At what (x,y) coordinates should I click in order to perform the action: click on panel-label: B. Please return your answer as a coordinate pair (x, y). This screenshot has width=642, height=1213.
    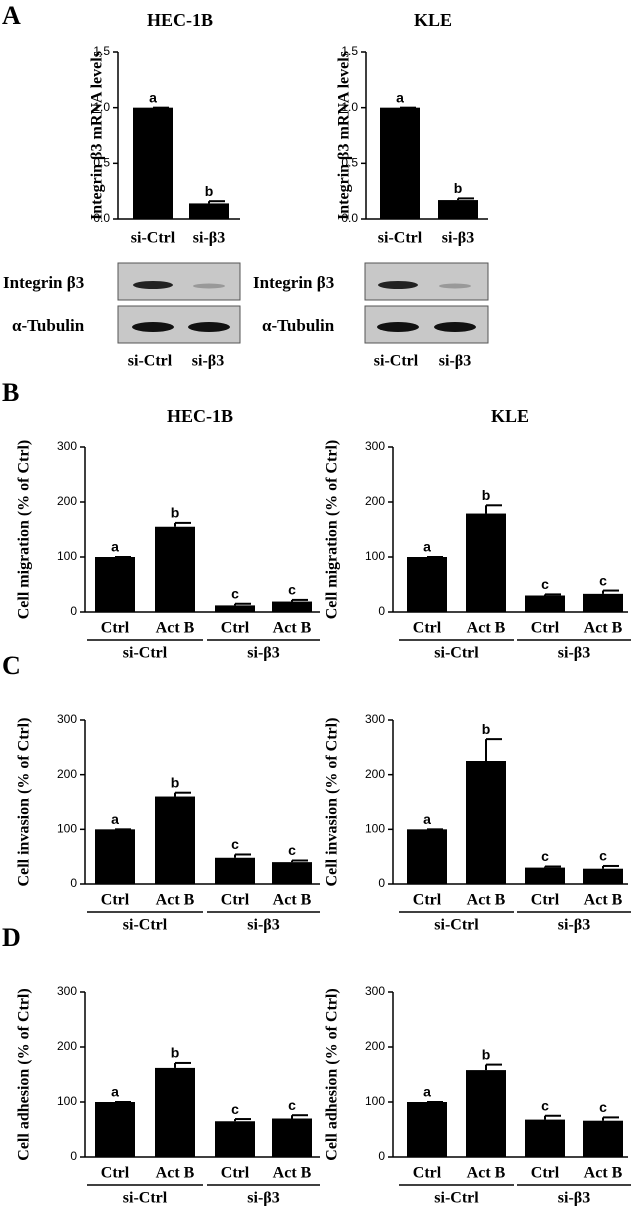
    Looking at the image, I should click on (10, 392).